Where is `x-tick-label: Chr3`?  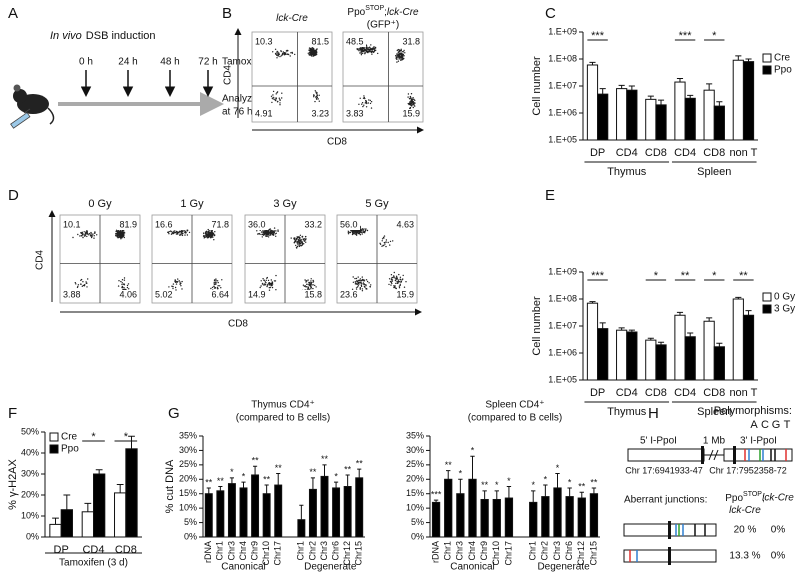
x-tick-label: Chr3 is located at coordinates (557, 551).